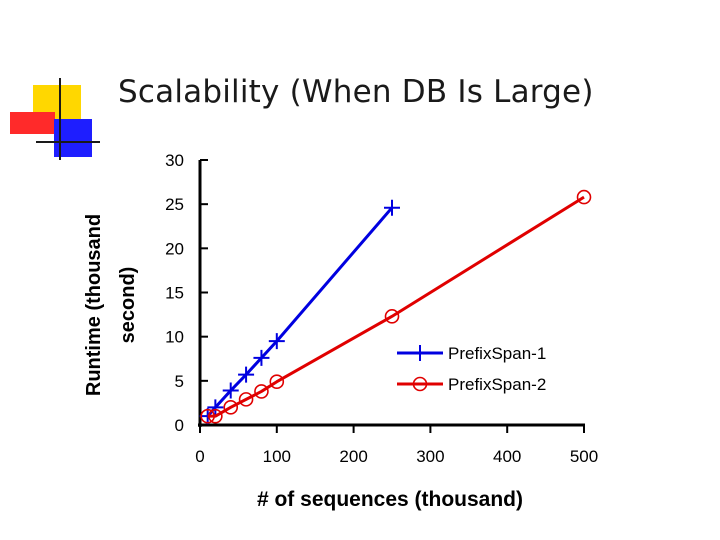  I want to click on x-tick-label: 400, so click(507, 456).